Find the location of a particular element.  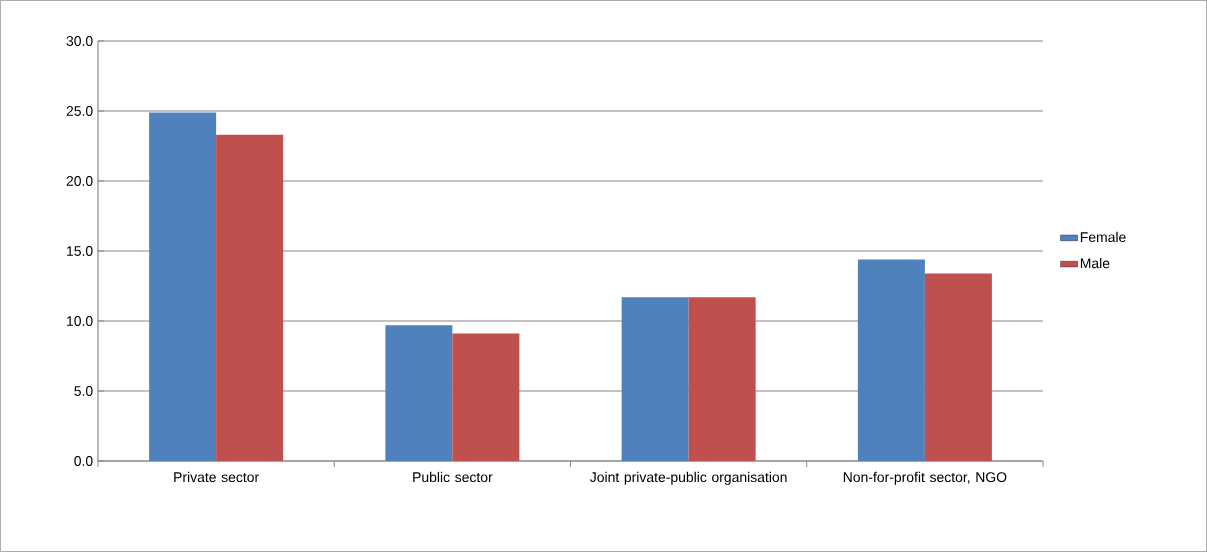

x-tick-label: Joint private-public organisation is located at coordinates (688, 478).